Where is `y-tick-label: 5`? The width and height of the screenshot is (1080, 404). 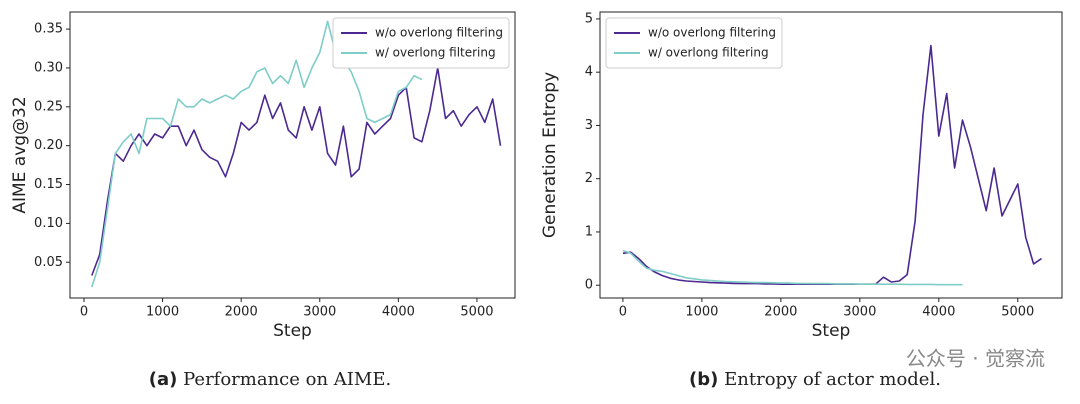
y-tick-label: 5 is located at coordinates (589, 18).